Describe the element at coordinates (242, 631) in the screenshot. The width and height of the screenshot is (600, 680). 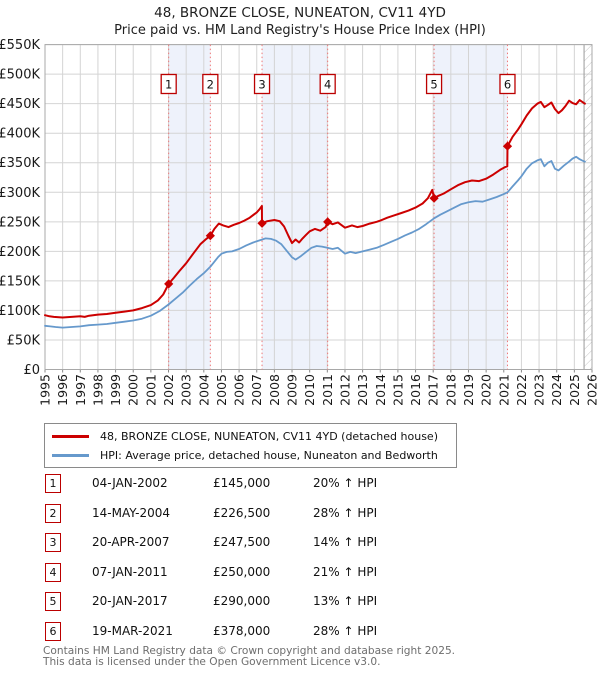
I see `sale-price: £378,000` at that location.